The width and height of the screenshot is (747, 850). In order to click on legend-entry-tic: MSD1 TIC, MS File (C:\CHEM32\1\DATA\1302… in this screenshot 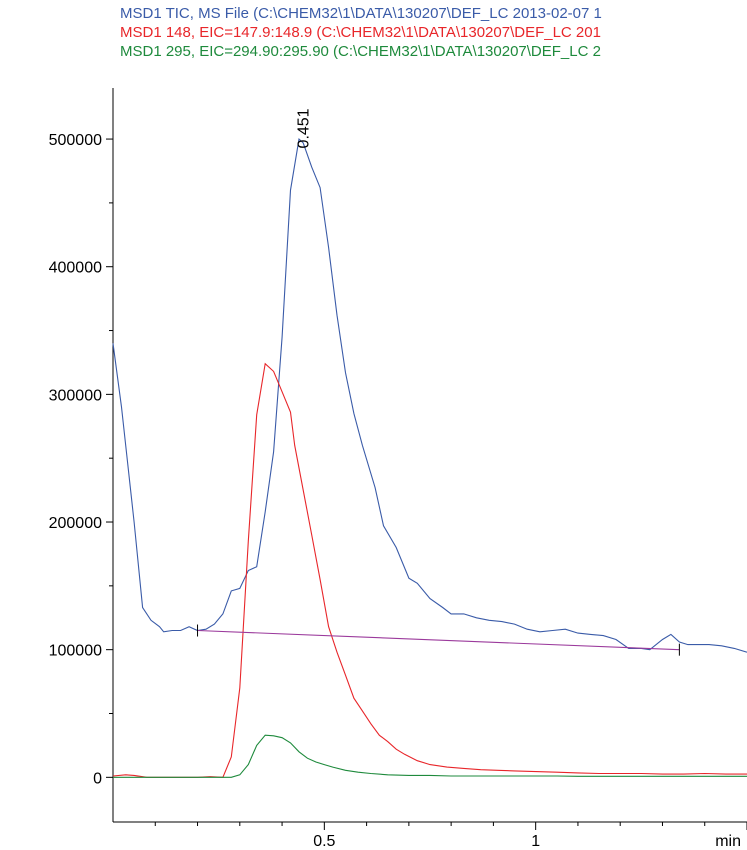, I will do `click(361, 13)`.